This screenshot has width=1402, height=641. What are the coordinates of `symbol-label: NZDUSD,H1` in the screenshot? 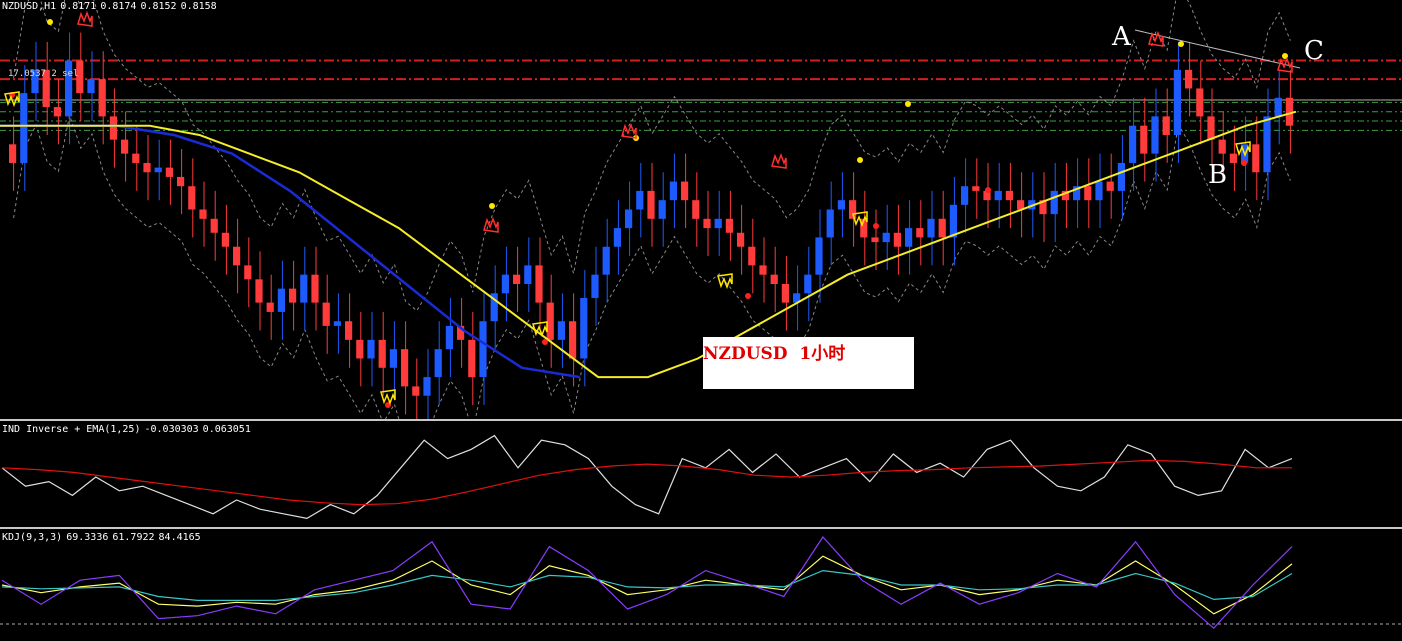 It's located at (29, 6).